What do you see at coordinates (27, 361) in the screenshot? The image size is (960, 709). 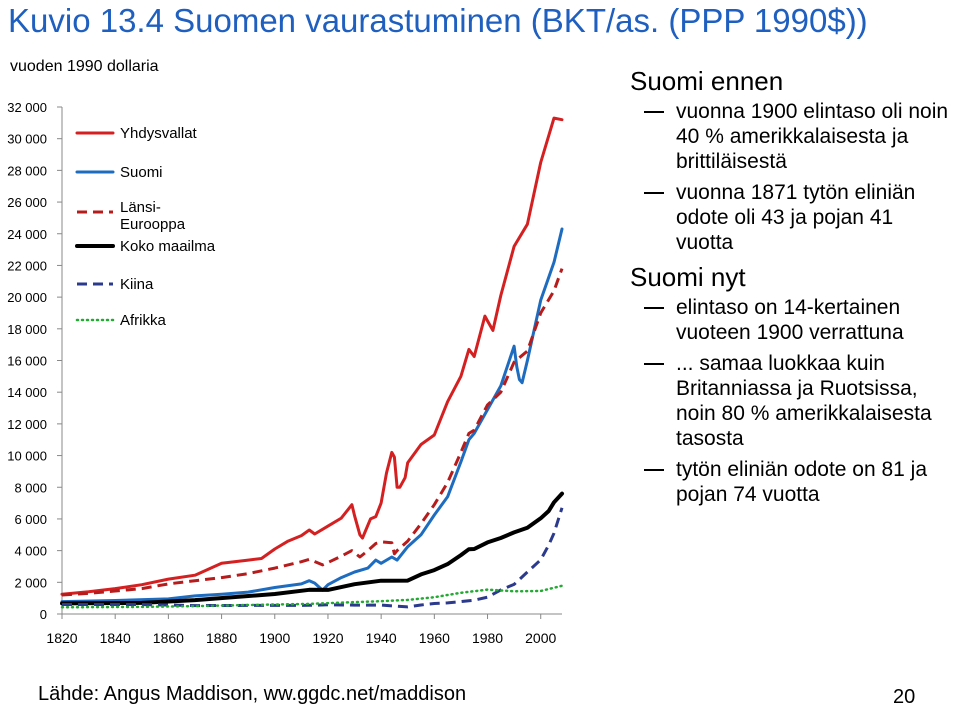 I see `y-tick-label: 16 000` at bounding box center [27, 361].